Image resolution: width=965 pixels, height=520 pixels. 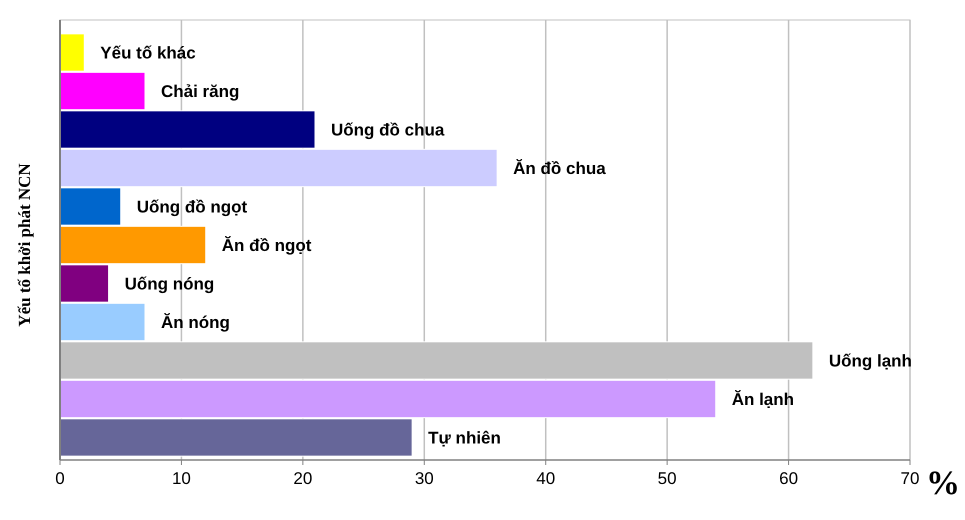 What do you see at coordinates (302, 478) in the screenshot?
I see `x-tick-label: 20` at bounding box center [302, 478].